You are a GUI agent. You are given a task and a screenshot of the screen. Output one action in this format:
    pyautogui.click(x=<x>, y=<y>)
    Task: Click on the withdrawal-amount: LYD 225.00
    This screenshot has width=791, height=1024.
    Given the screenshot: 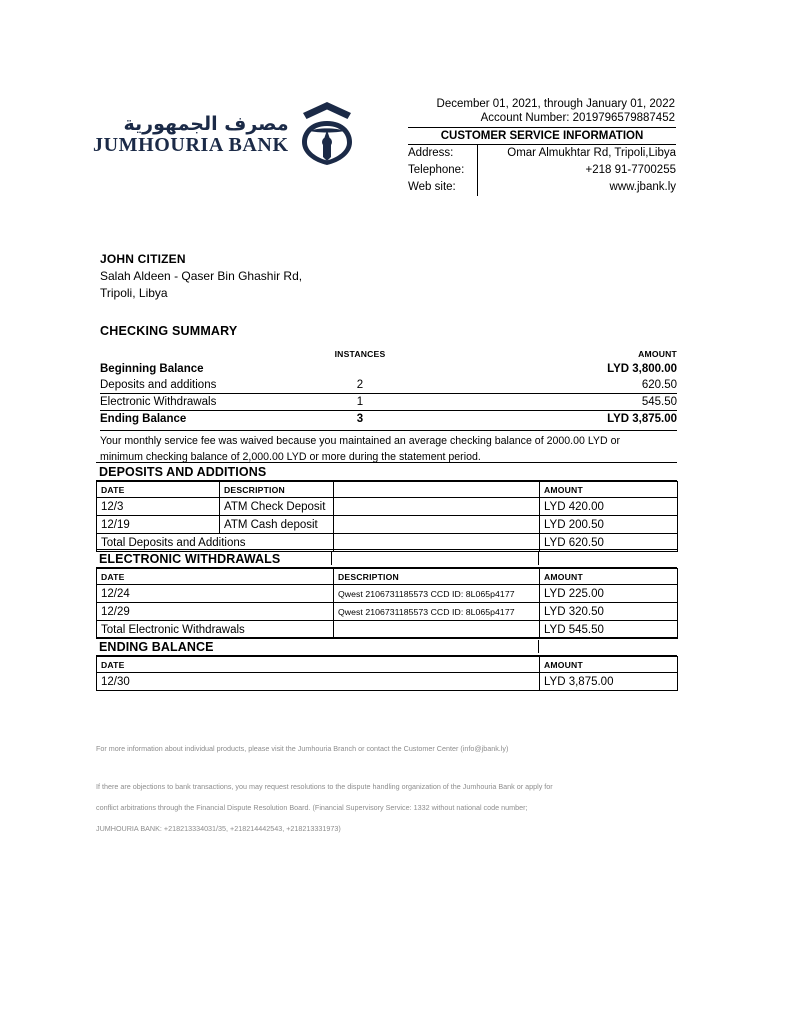 What is the action you would take?
    pyautogui.click(x=608, y=593)
    